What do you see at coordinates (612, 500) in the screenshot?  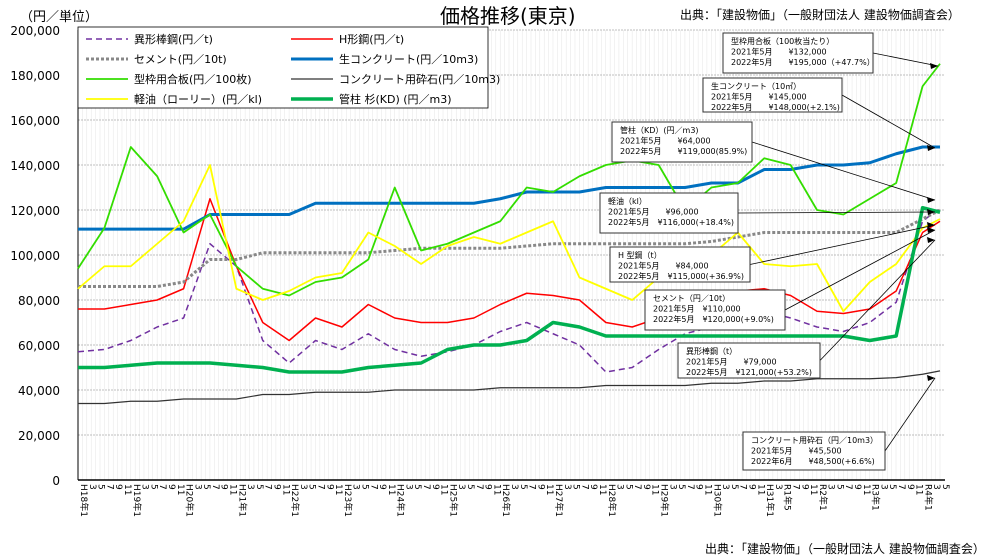 I see `x-tick-label: H28年1` at bounding box center [612, 500].